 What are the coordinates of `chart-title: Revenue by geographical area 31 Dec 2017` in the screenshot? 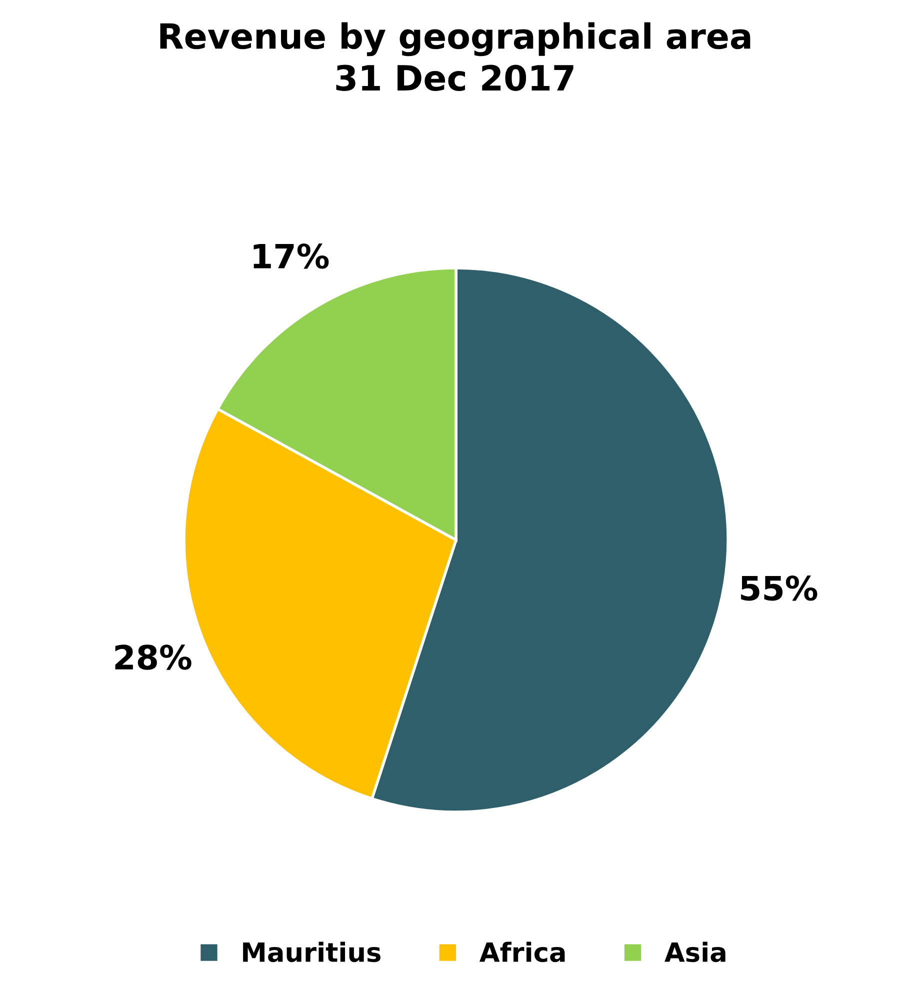 It's located at (455, 56).